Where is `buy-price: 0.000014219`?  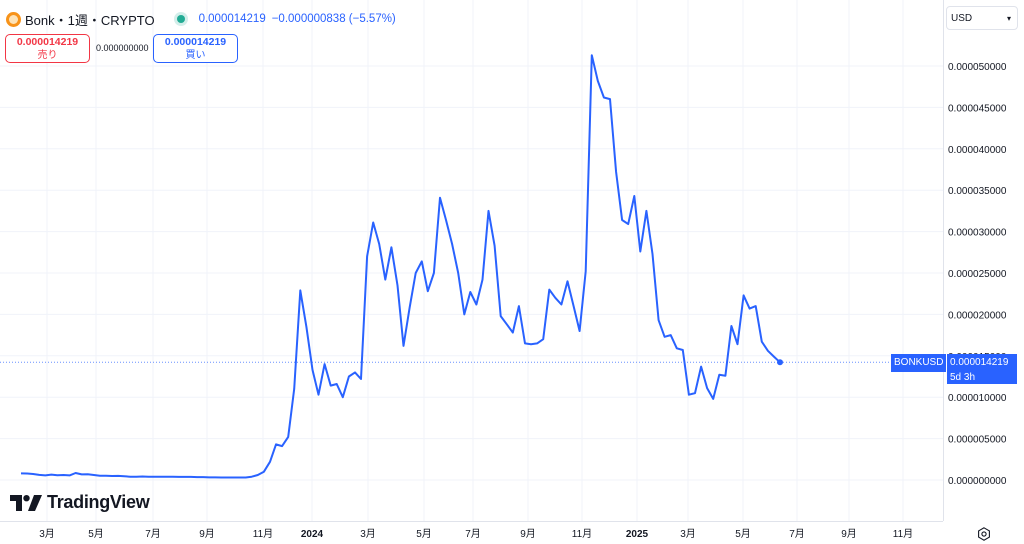
buy-price: 0.000014219 is located at coordinates (195, 42).